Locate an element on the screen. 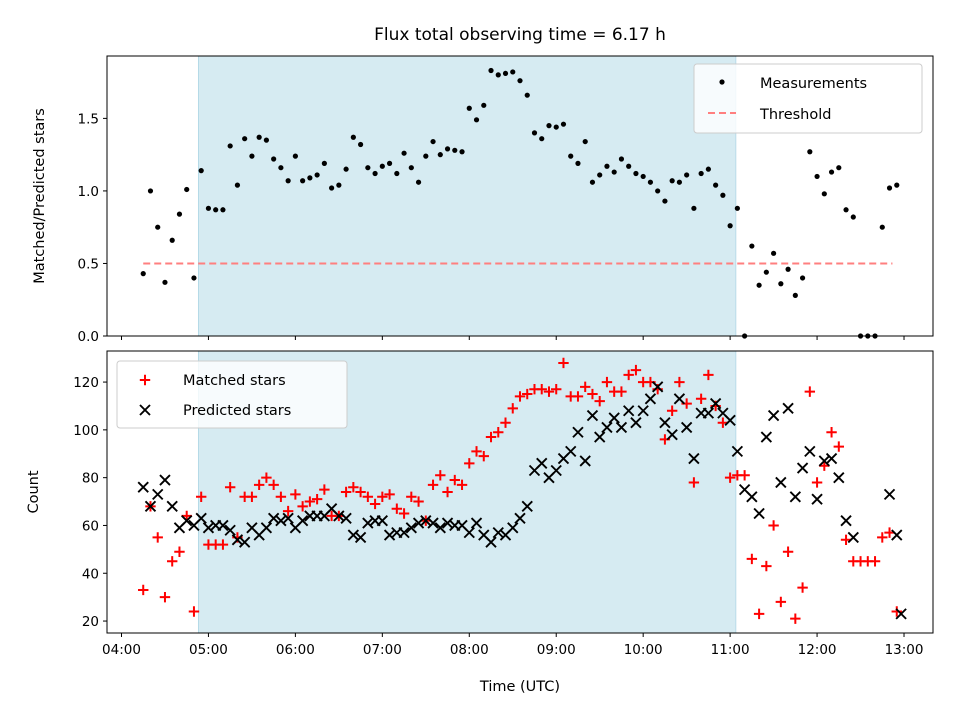 The image size is (960, 720). legend-top: Measurements Threshold is located at coordinates (808, 98).